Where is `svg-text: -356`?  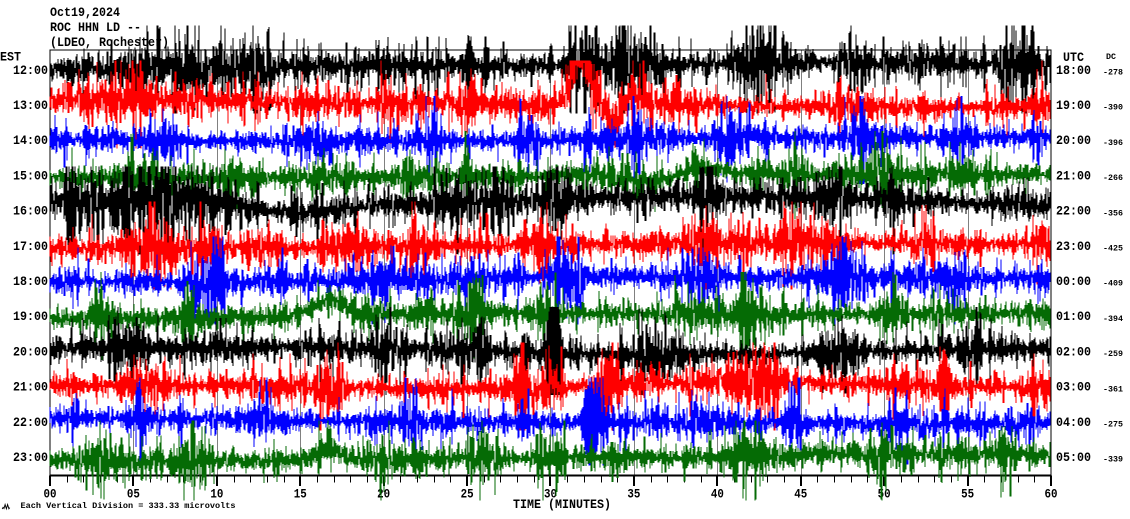
svg-text: -356 is located at coordinates (1113, 213).